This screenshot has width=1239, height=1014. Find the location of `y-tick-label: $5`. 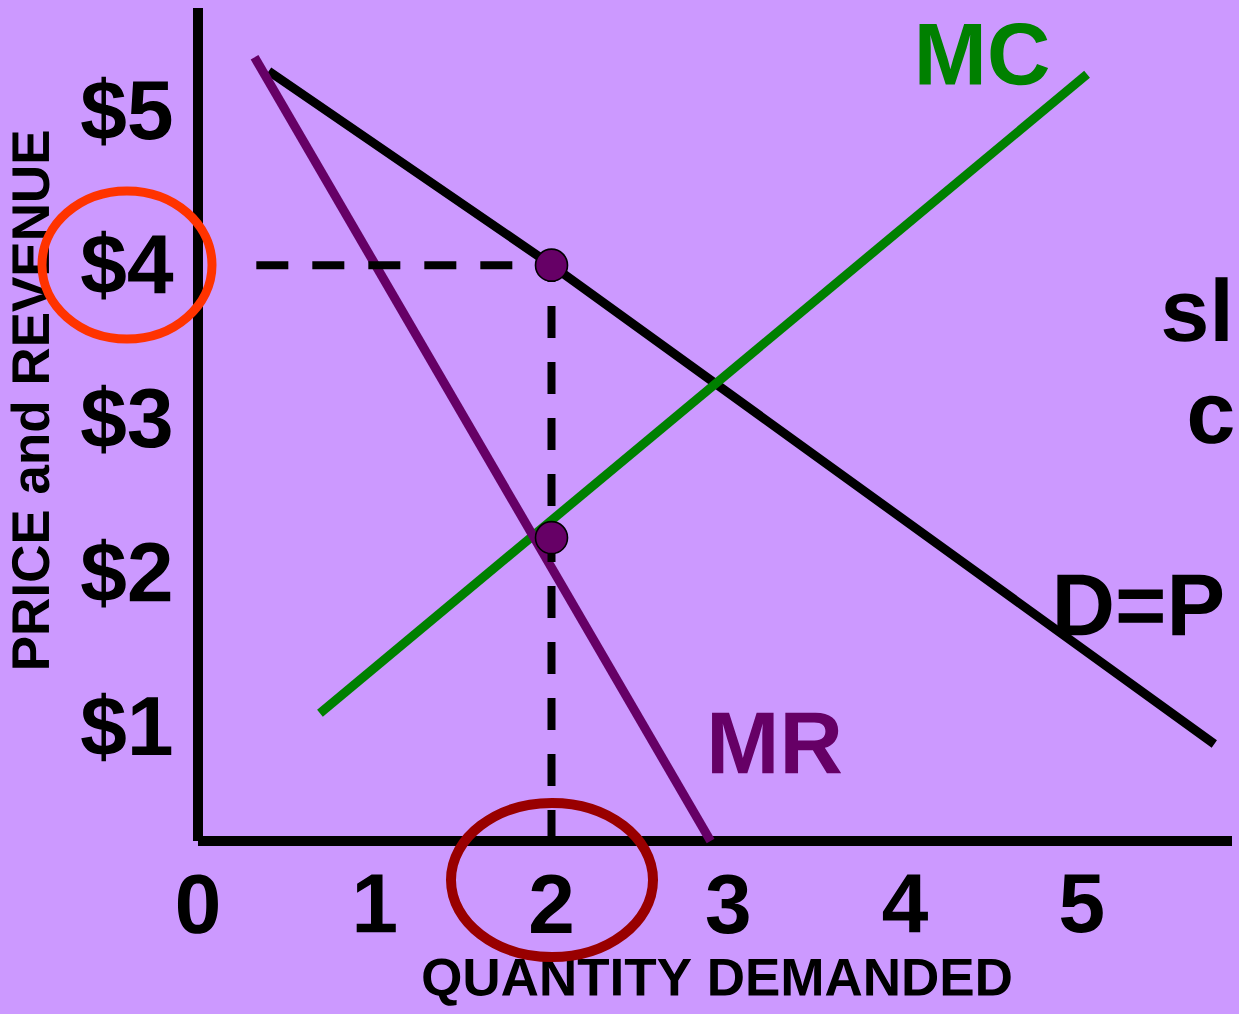

y-tick-label: $5 is located at coordinates (126, 111).